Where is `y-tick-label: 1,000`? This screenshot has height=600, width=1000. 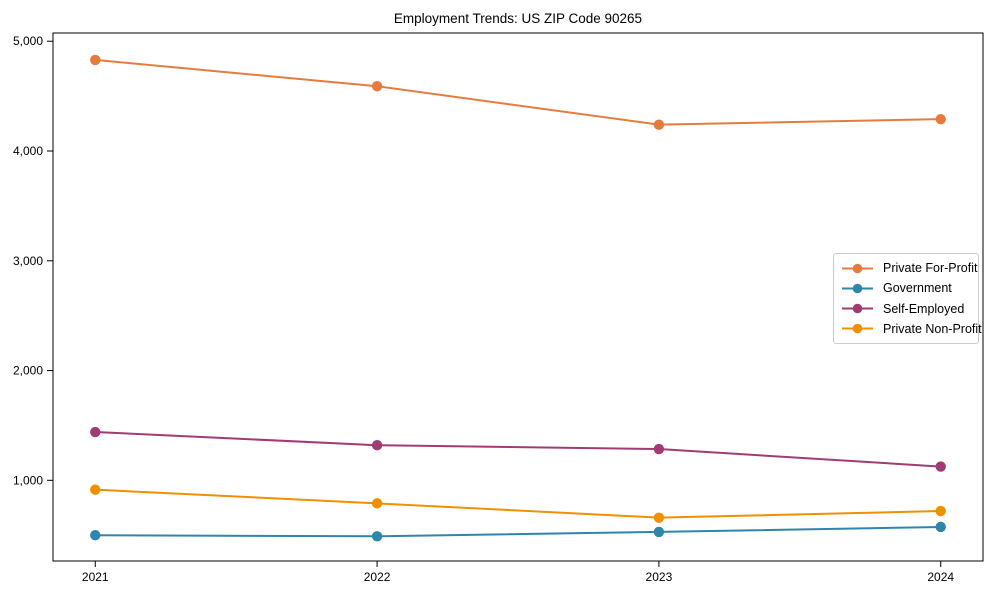
y-tick-label: 1,000 is located at coordinates (28, 480).